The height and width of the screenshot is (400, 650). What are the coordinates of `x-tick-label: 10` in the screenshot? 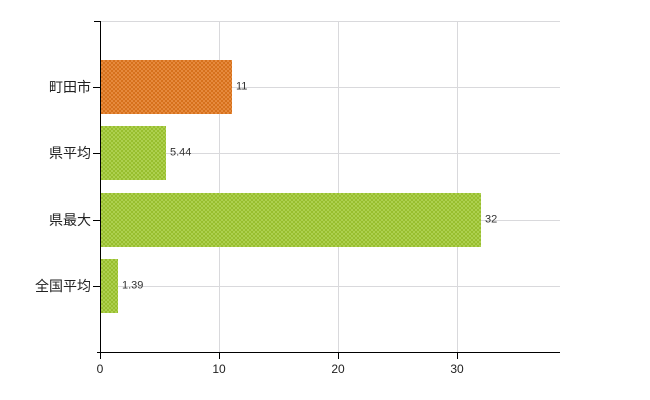 It's located at (219, 369).